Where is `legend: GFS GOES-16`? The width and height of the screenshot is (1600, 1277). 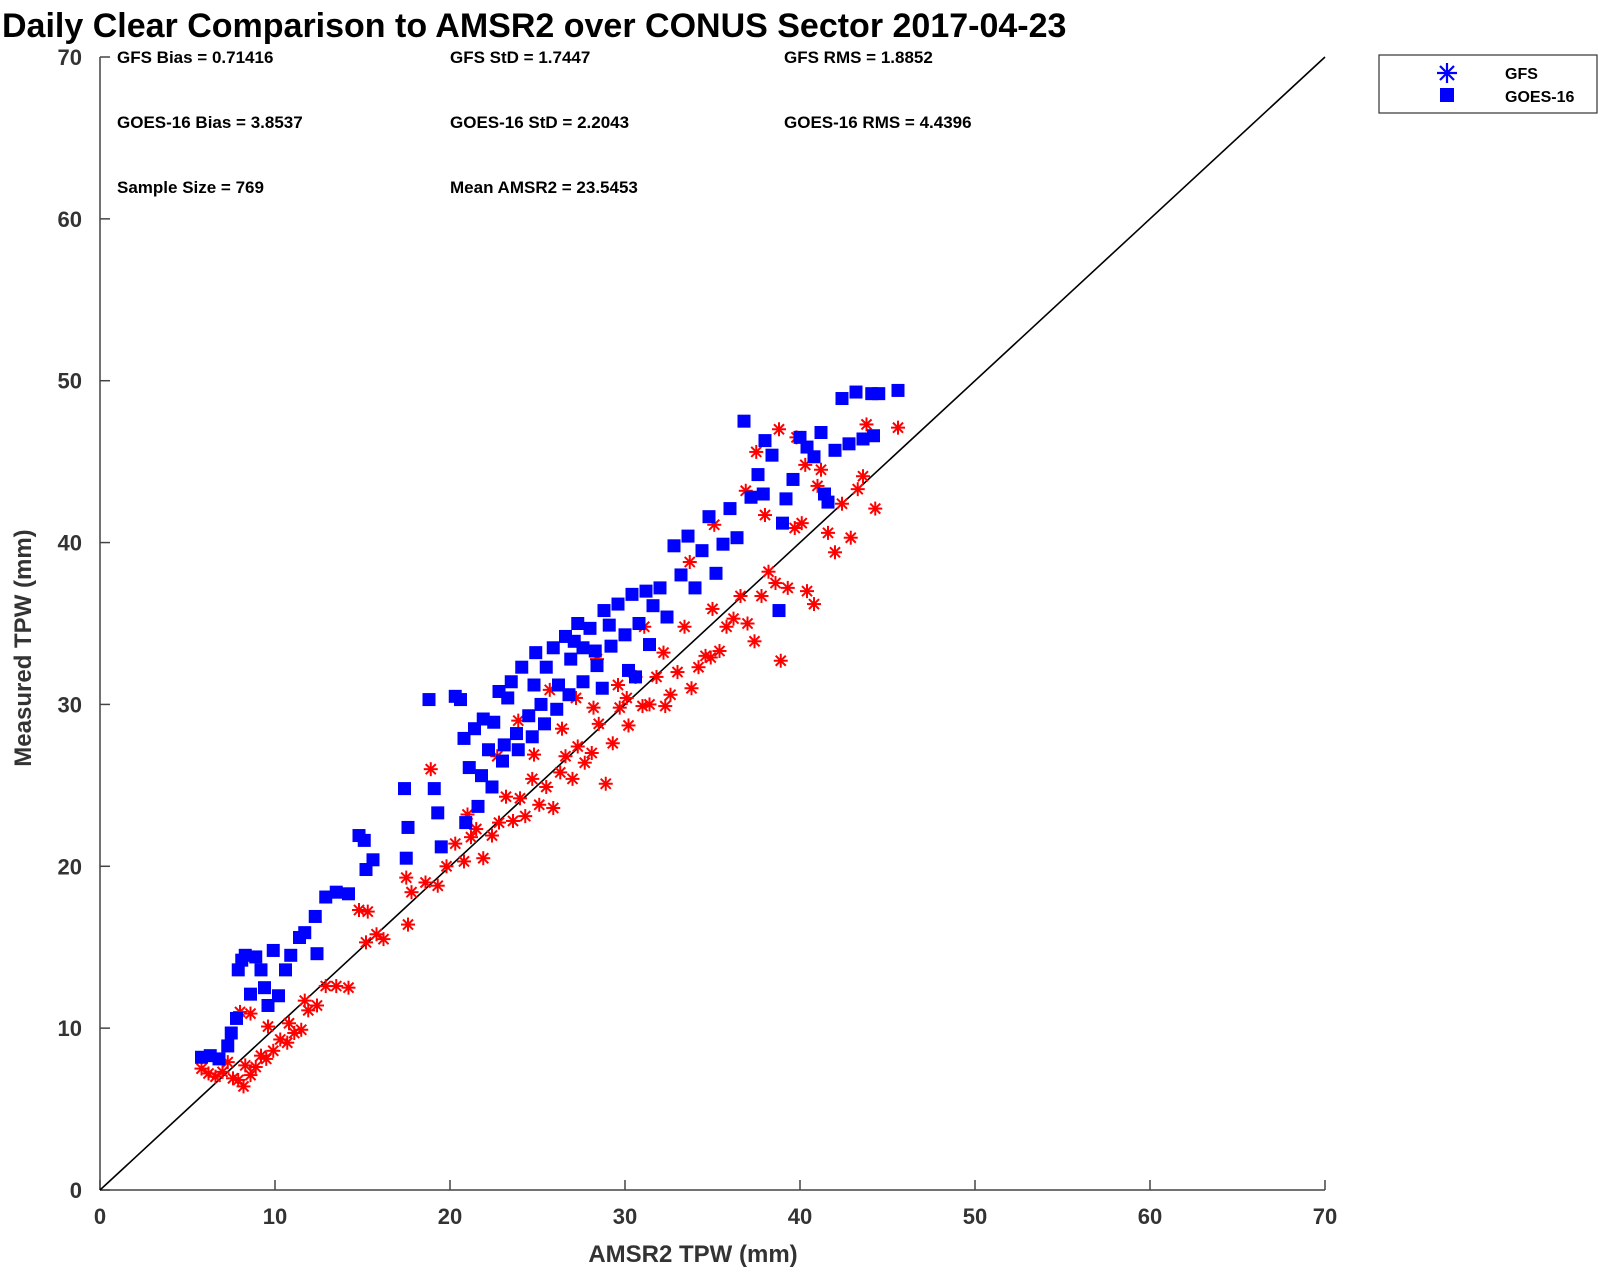 legend: GFS GOES-16 is located at coordinates (1488, 84).